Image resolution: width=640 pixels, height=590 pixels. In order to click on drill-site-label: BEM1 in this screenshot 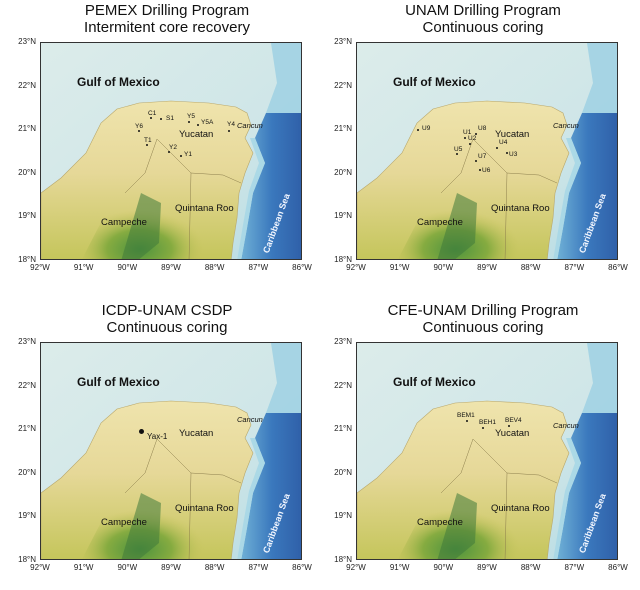, I will do `click(466, 415)`.